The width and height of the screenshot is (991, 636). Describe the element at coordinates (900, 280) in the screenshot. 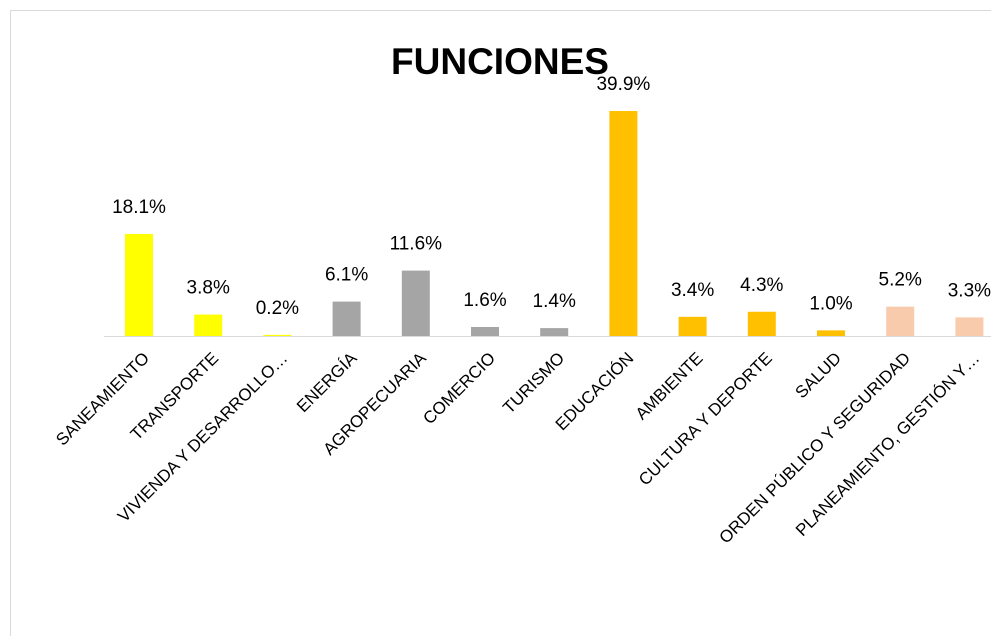

I see `value-label: 5.2%` at that location.